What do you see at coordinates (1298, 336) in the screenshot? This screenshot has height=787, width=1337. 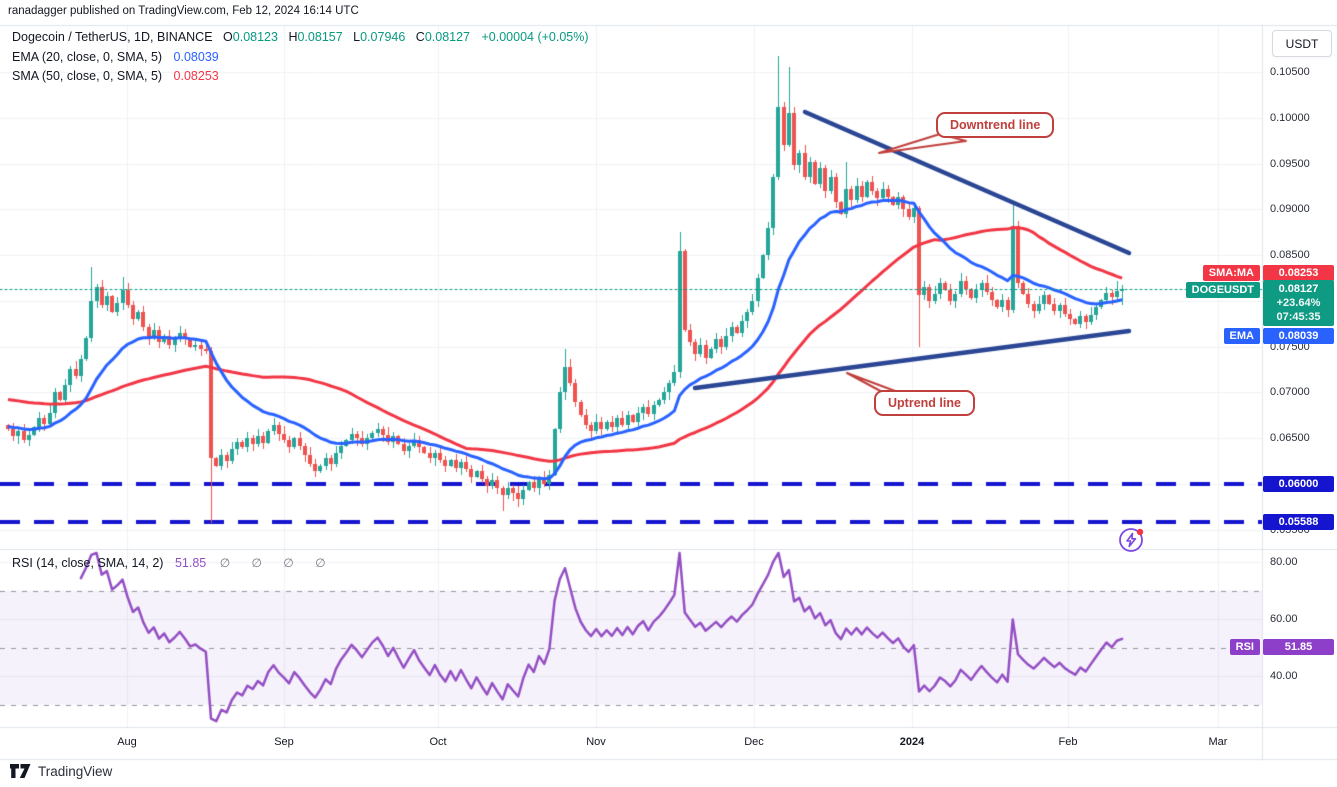 I see `axis-value-ema-badge: 0.08039` at bounding box center [1298, 336].